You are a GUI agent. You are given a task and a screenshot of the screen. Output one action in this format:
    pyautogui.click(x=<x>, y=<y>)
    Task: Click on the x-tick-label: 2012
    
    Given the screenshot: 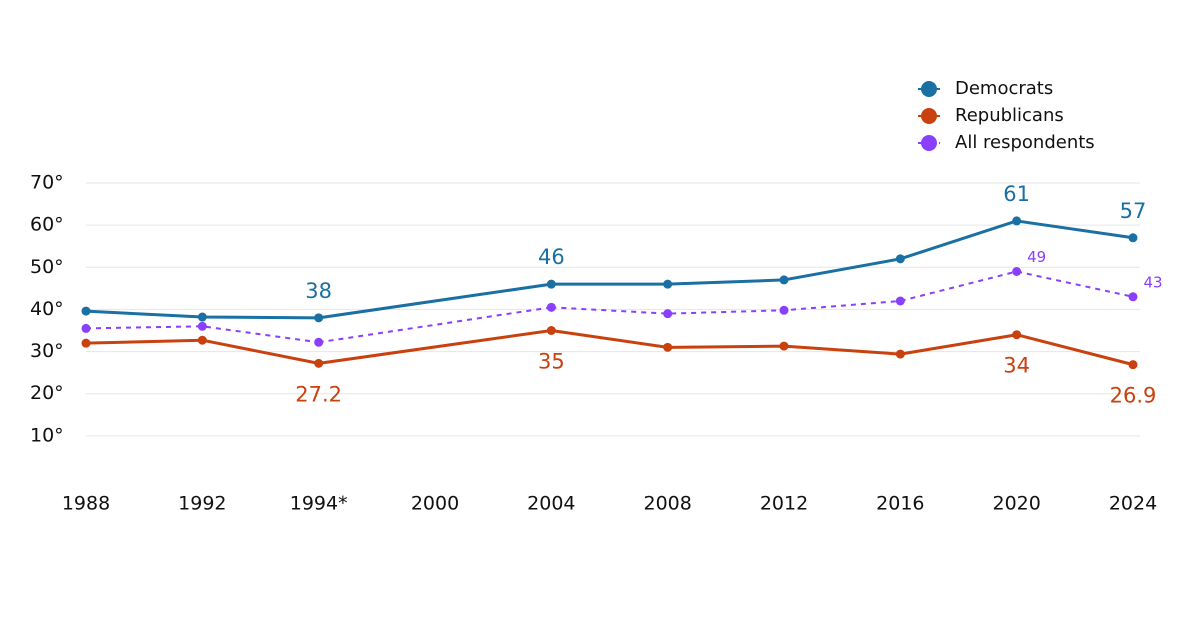 What is the action you would take?
    pyautogui.click(x=784, y=504)
    